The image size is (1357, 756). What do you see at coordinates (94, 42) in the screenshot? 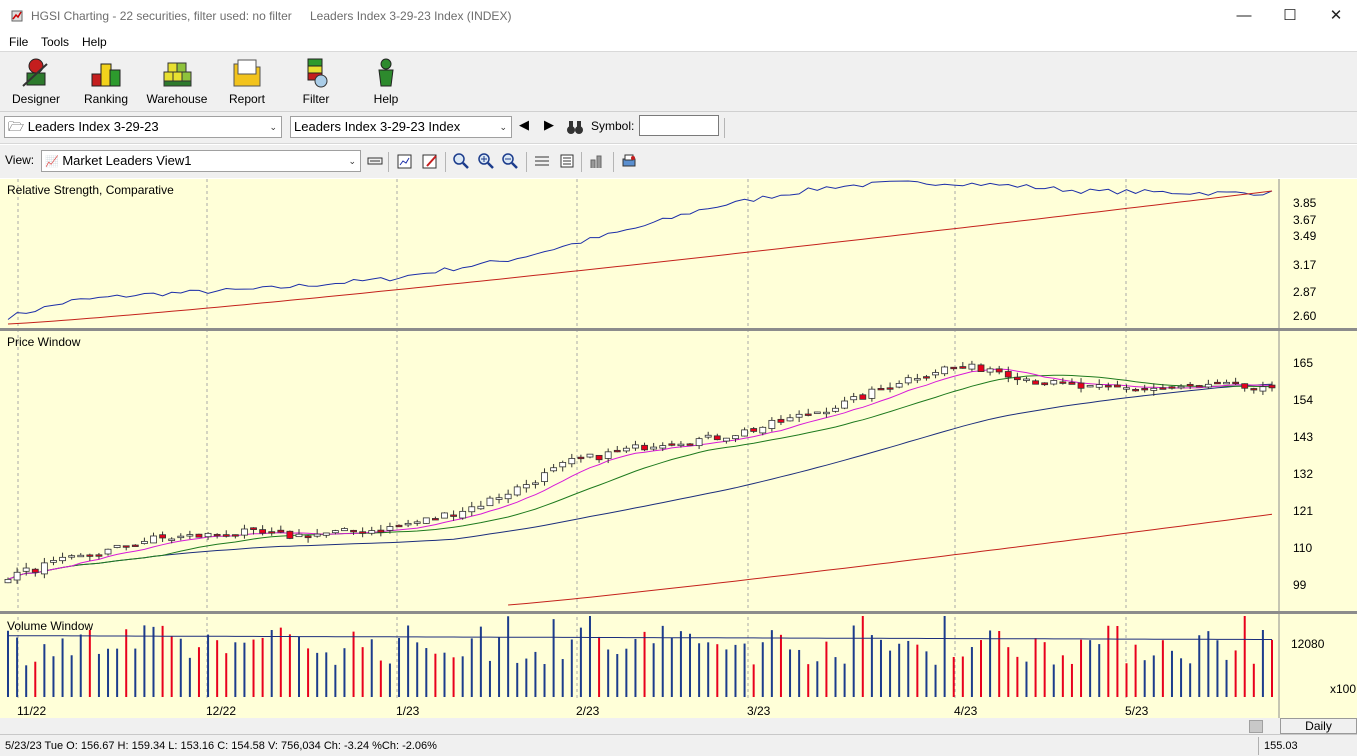
I see `menu-help: Help` at bounding box center [94, 42].